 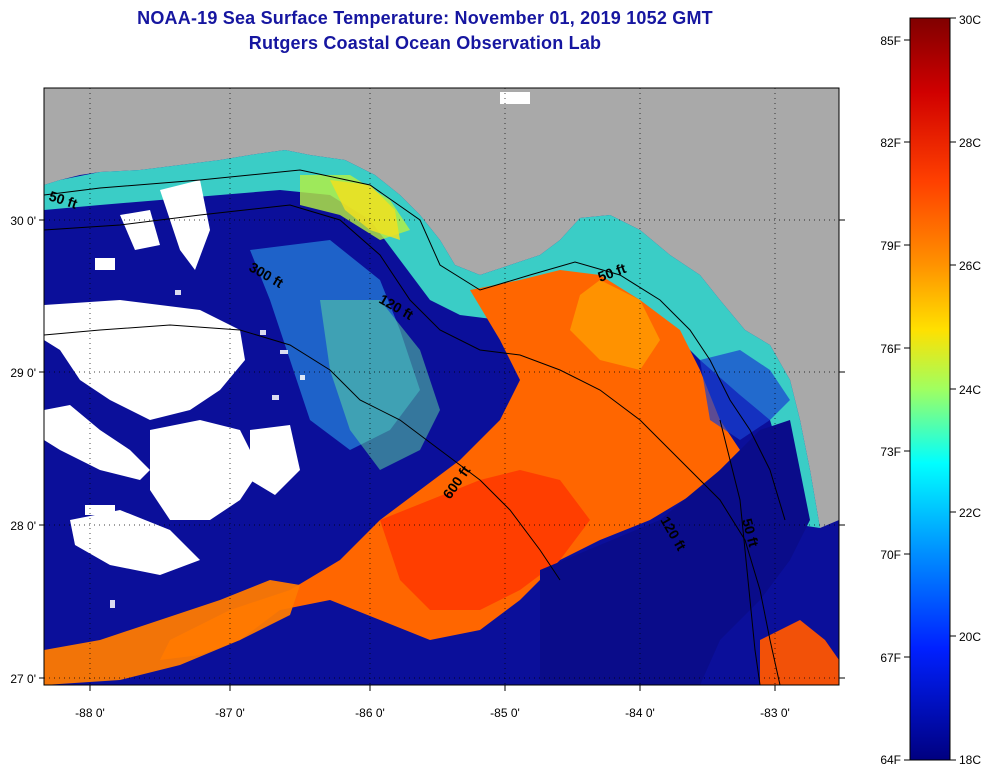 What do you see at coordinates (172, 632) in the screenshot?
I see `warm-water-band` at bounding box center [172, 632].